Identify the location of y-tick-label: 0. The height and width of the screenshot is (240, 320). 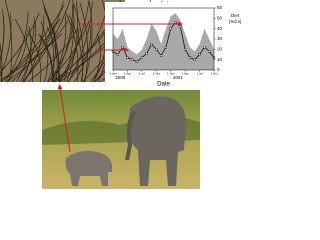
(218, 69).